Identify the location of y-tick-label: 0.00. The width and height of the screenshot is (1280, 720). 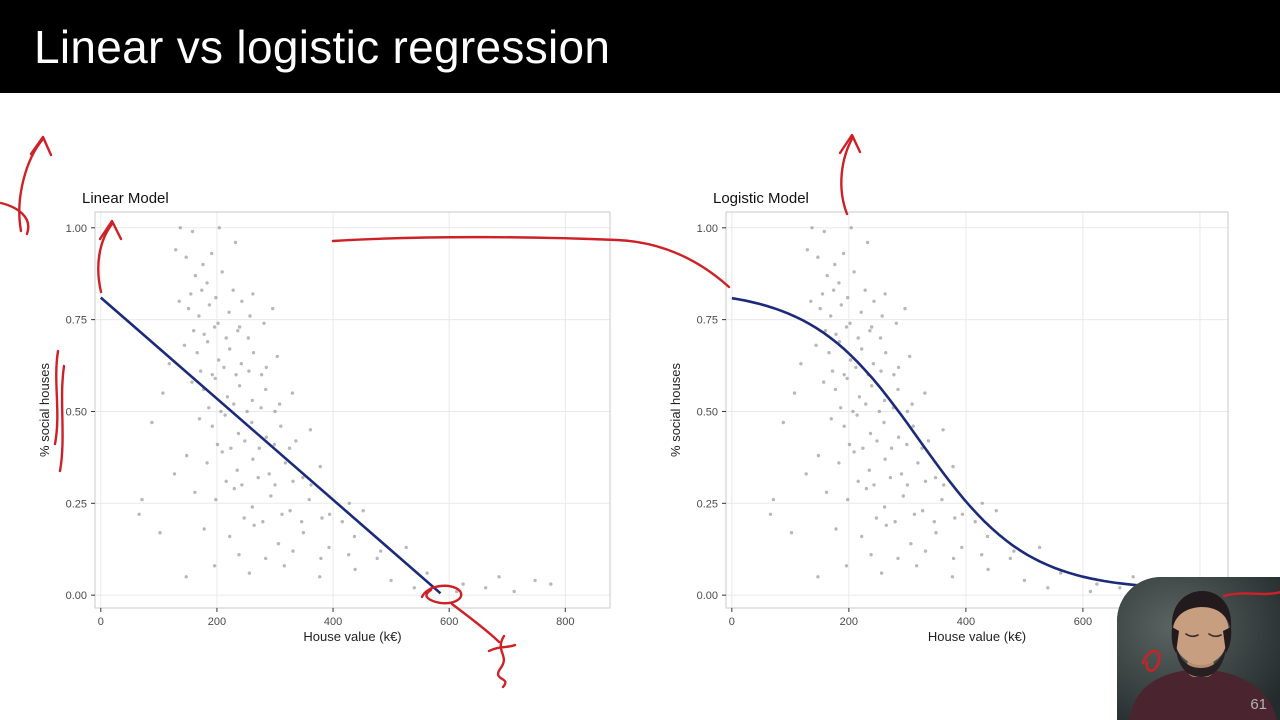
(707, 596).